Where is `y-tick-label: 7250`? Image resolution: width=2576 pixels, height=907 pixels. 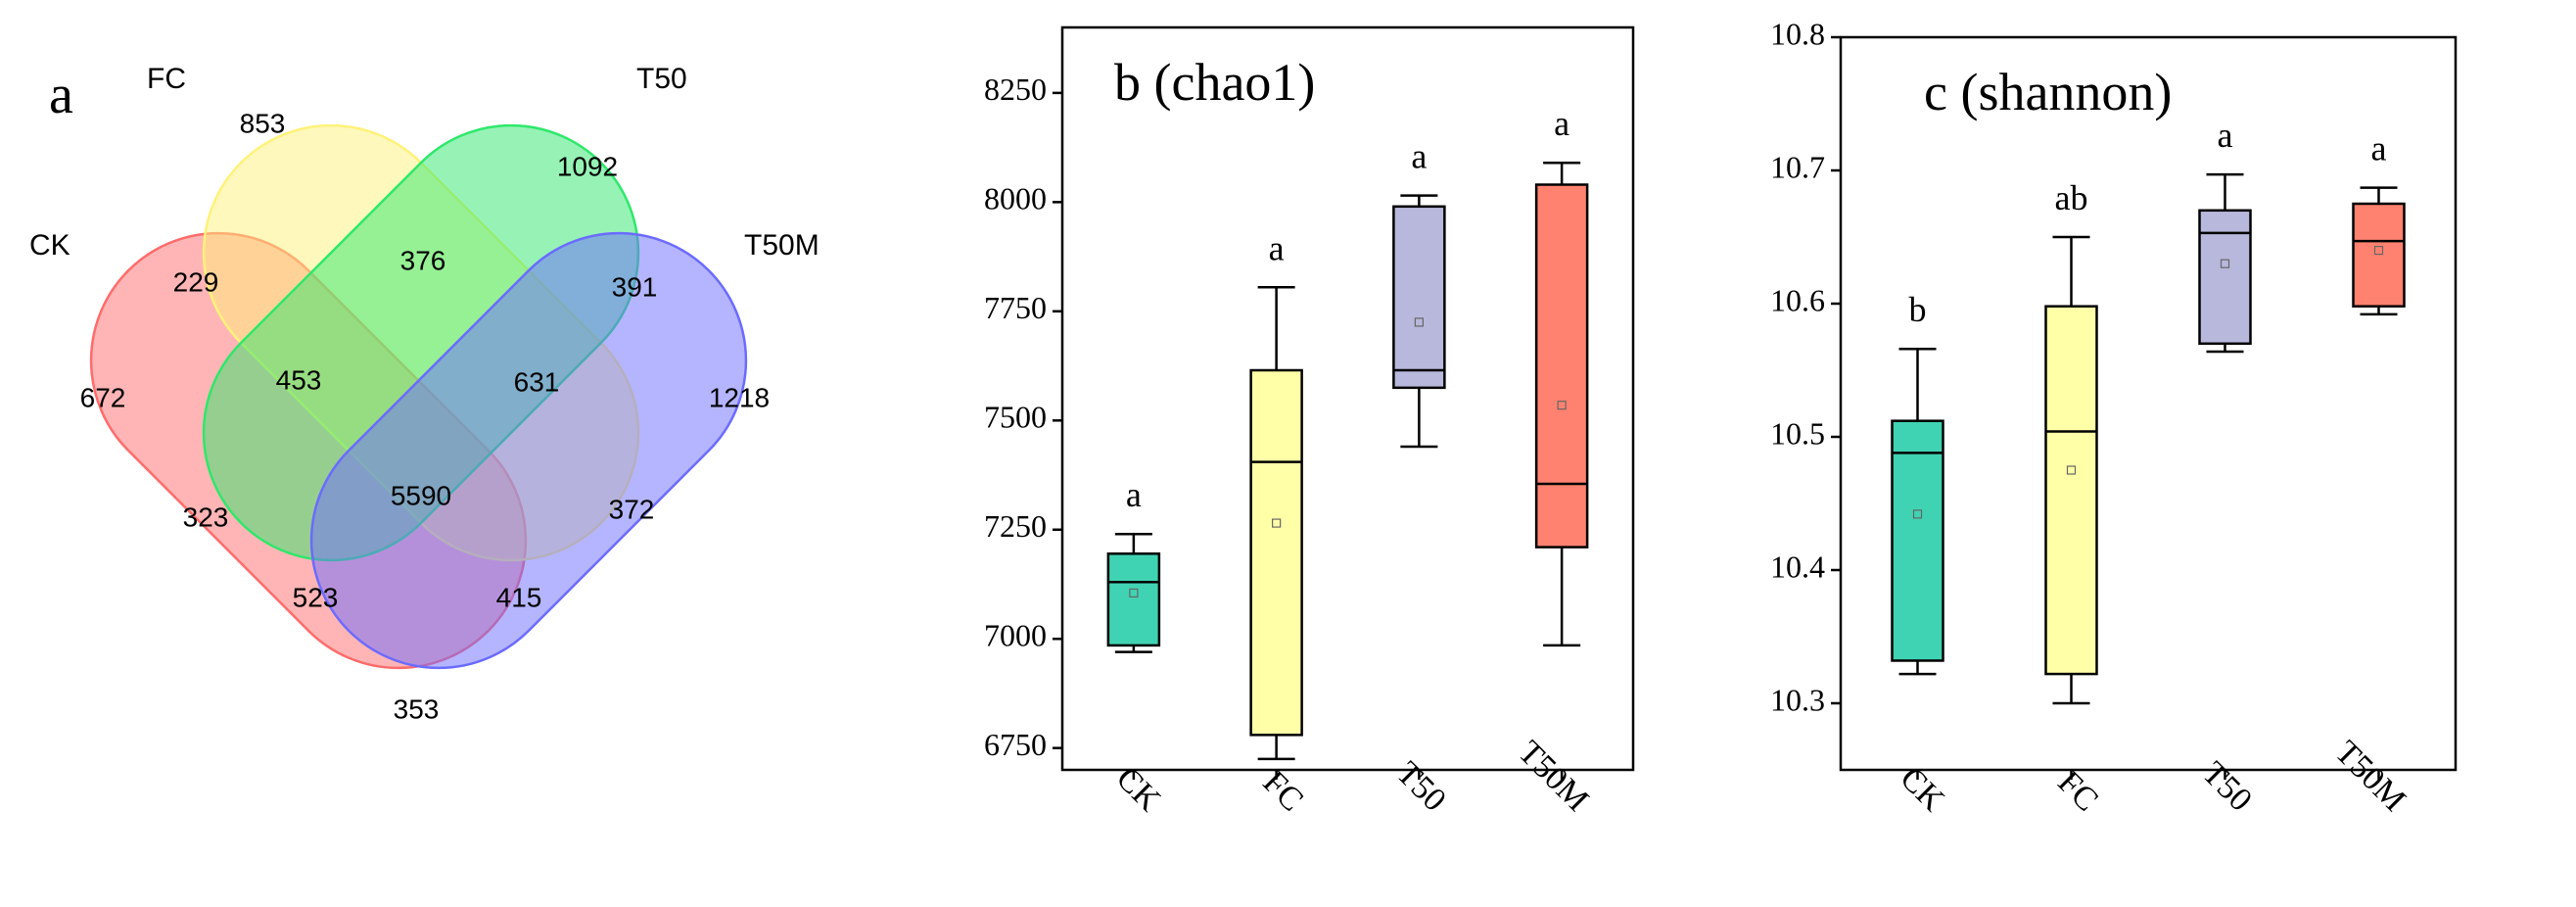 y-tick-label: 7250 is located at coordinates (1015, 526).